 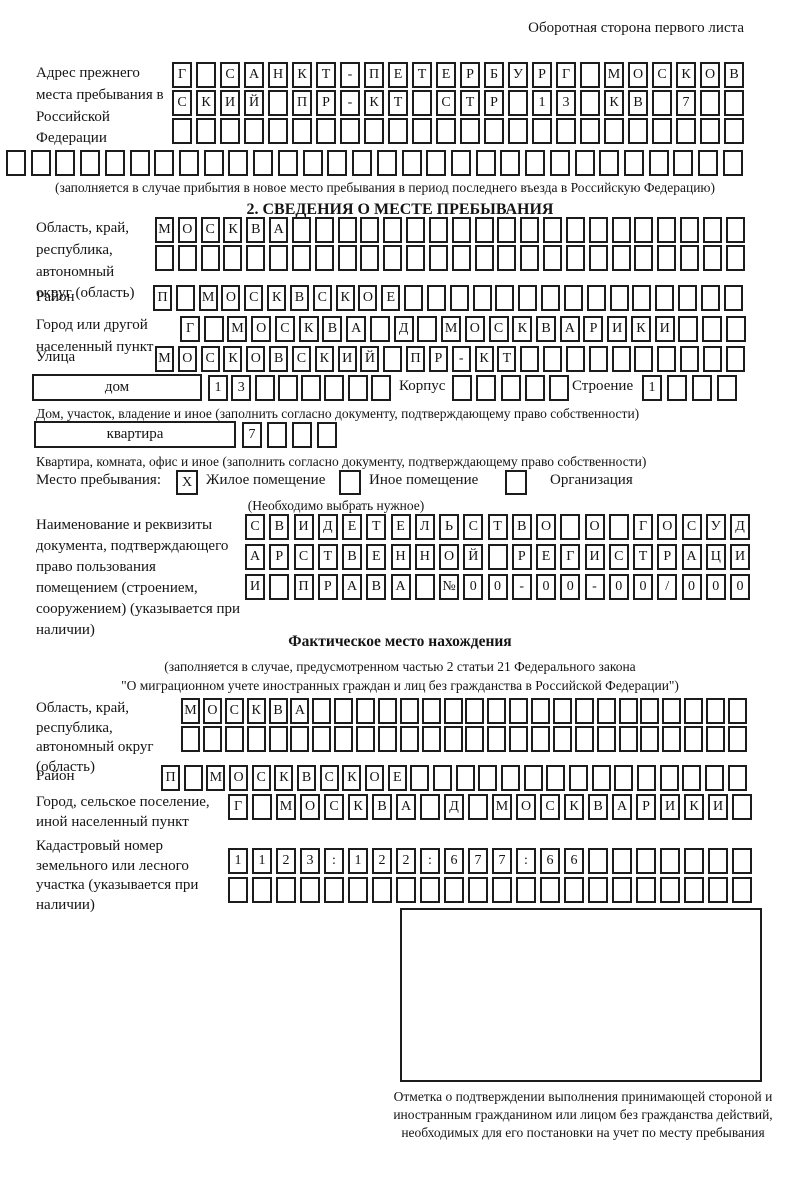 What do you see at coordinates (350, 103) in the screenshot?
I see `char-box: -` at bounding box center [350, 103].